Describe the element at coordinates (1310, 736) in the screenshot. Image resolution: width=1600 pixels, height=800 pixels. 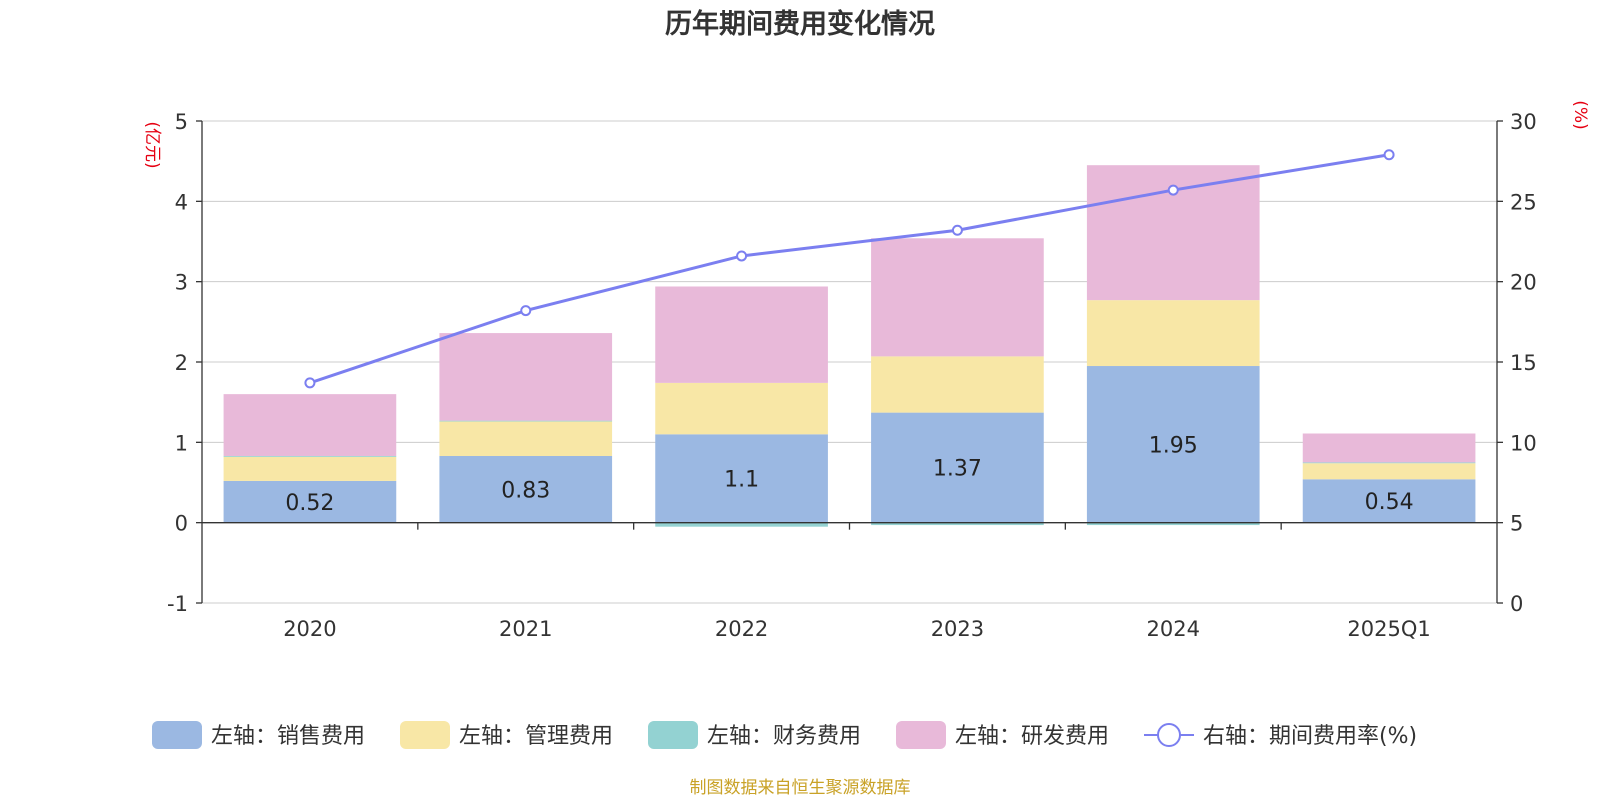
I see `legend-label: 右轴：期间费用率(%)` at that location.